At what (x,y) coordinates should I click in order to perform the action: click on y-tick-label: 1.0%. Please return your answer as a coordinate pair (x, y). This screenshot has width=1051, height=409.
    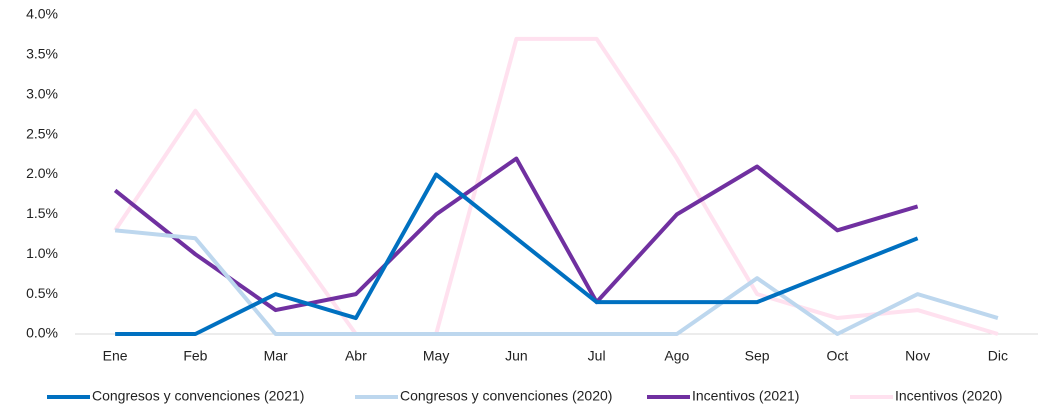
    Looking at the image, I should click on (42, 253).